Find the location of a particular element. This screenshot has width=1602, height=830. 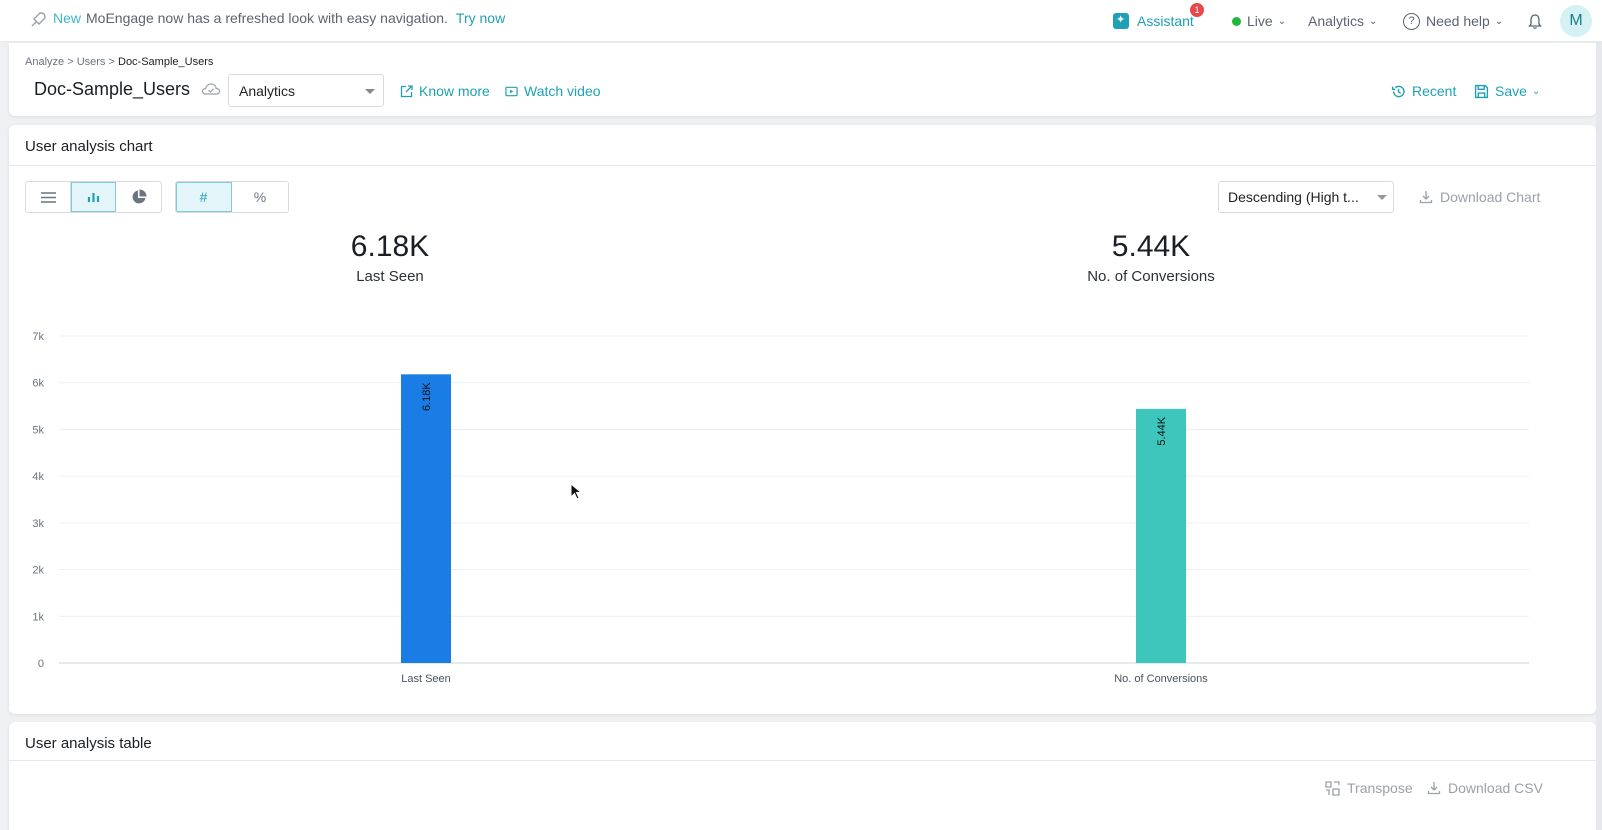

assistant-button: Assistant is located at coordinates (1153, 21).